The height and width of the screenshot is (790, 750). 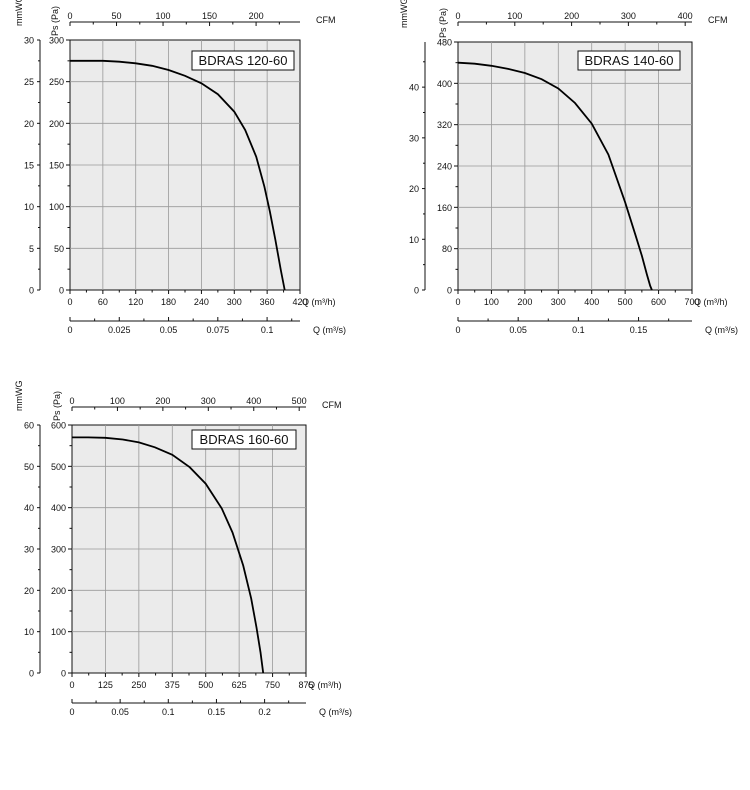 I want to click on q-m3s-tick-label: 0.025, so click(x=119, y=330).